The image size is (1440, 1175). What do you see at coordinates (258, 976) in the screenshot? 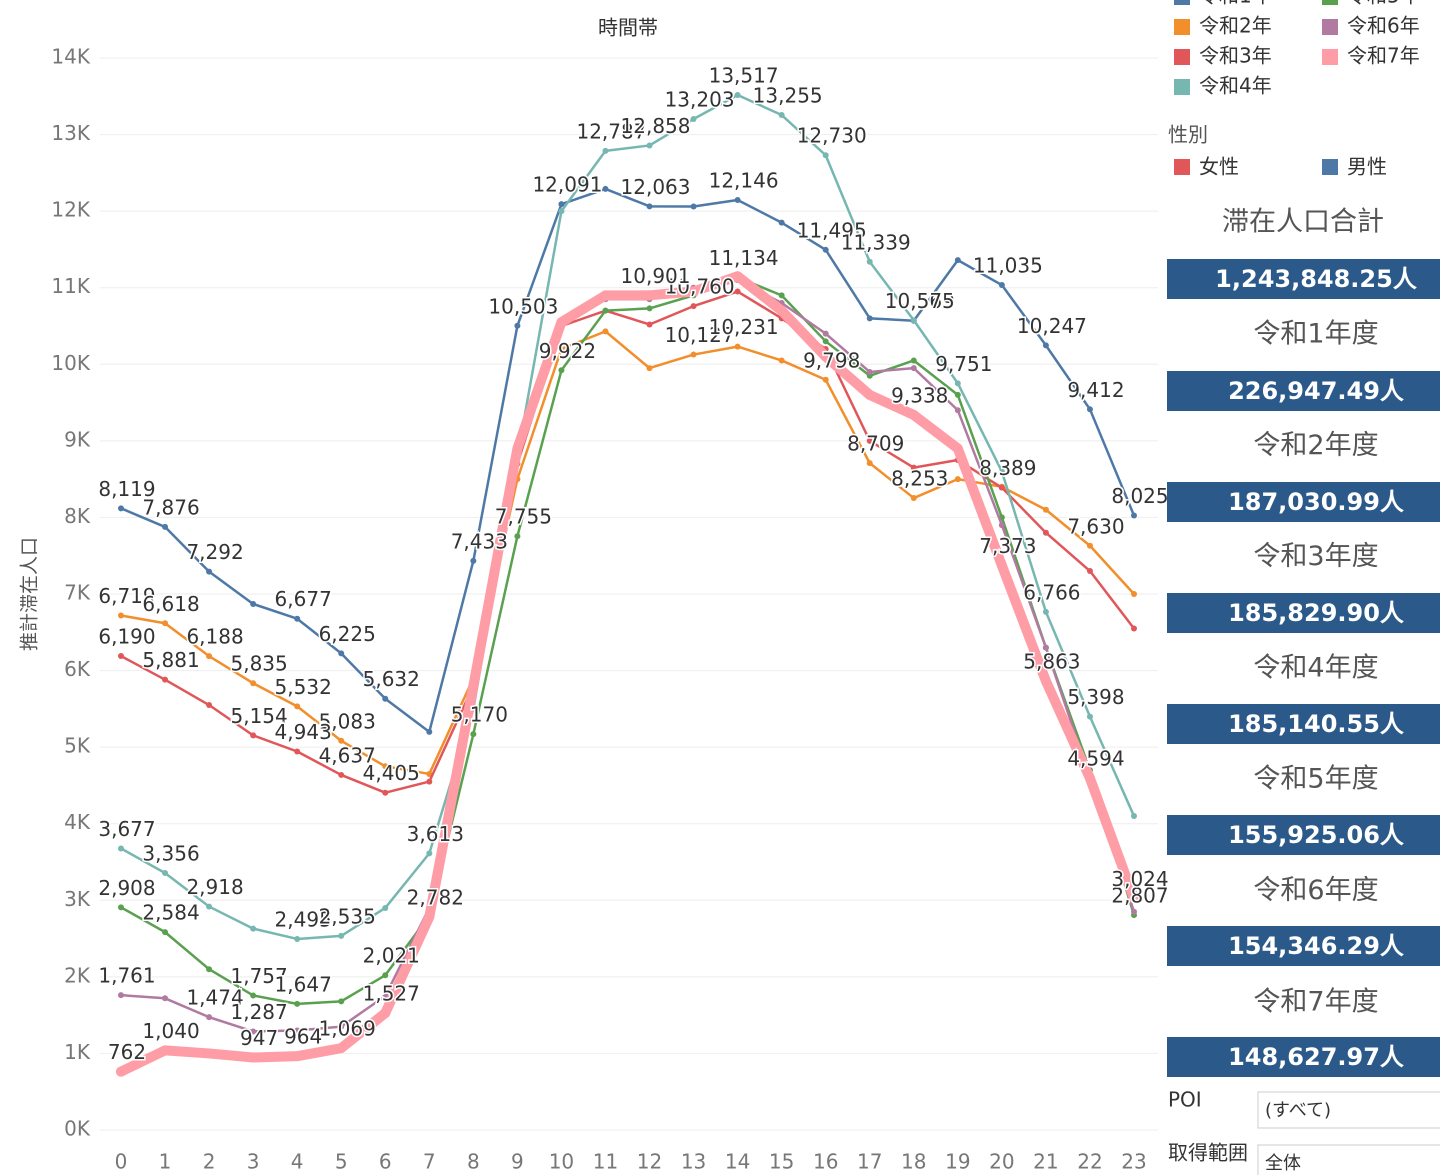
I see `value-label: 1,757` at bounding box center [258, 976].